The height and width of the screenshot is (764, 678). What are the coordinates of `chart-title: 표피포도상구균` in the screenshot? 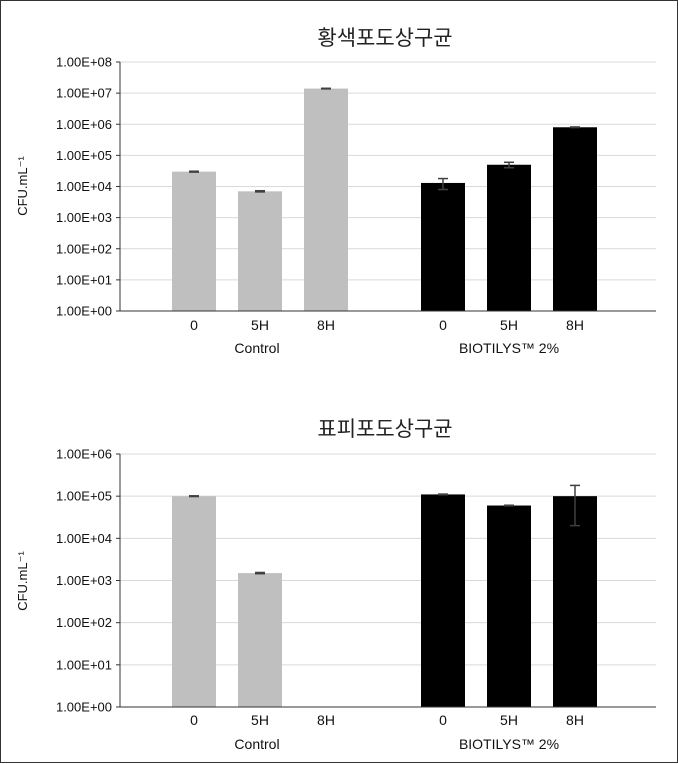 It's located at (384, 429).